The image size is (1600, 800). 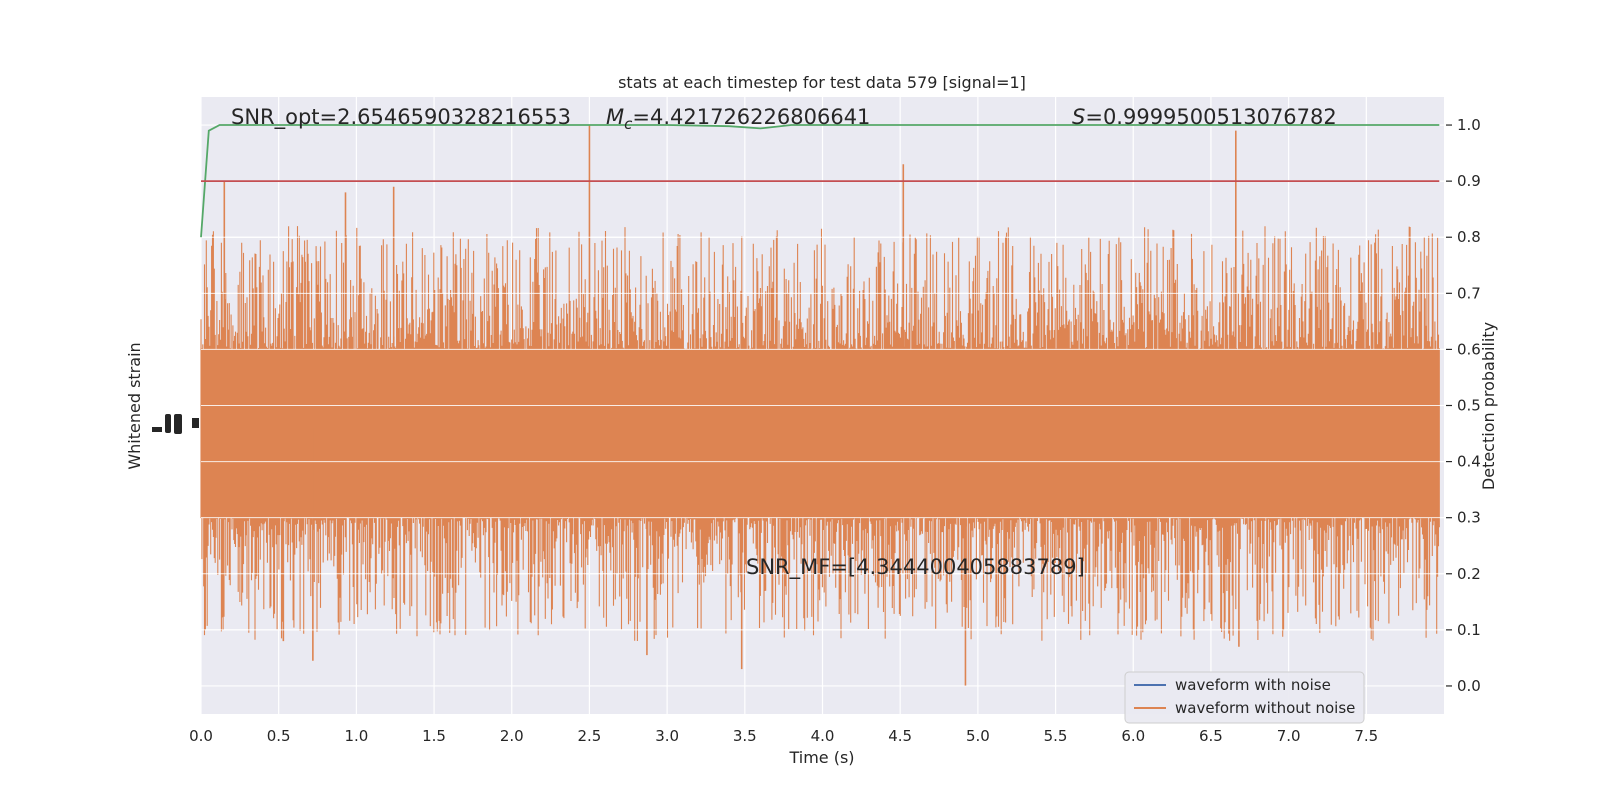 What do you see at coordinates (401, 117) in the screenshot?
I see `annotation-snr-opt: SNR_opt=2.6546590328216553` at bounding box center [401, 117].